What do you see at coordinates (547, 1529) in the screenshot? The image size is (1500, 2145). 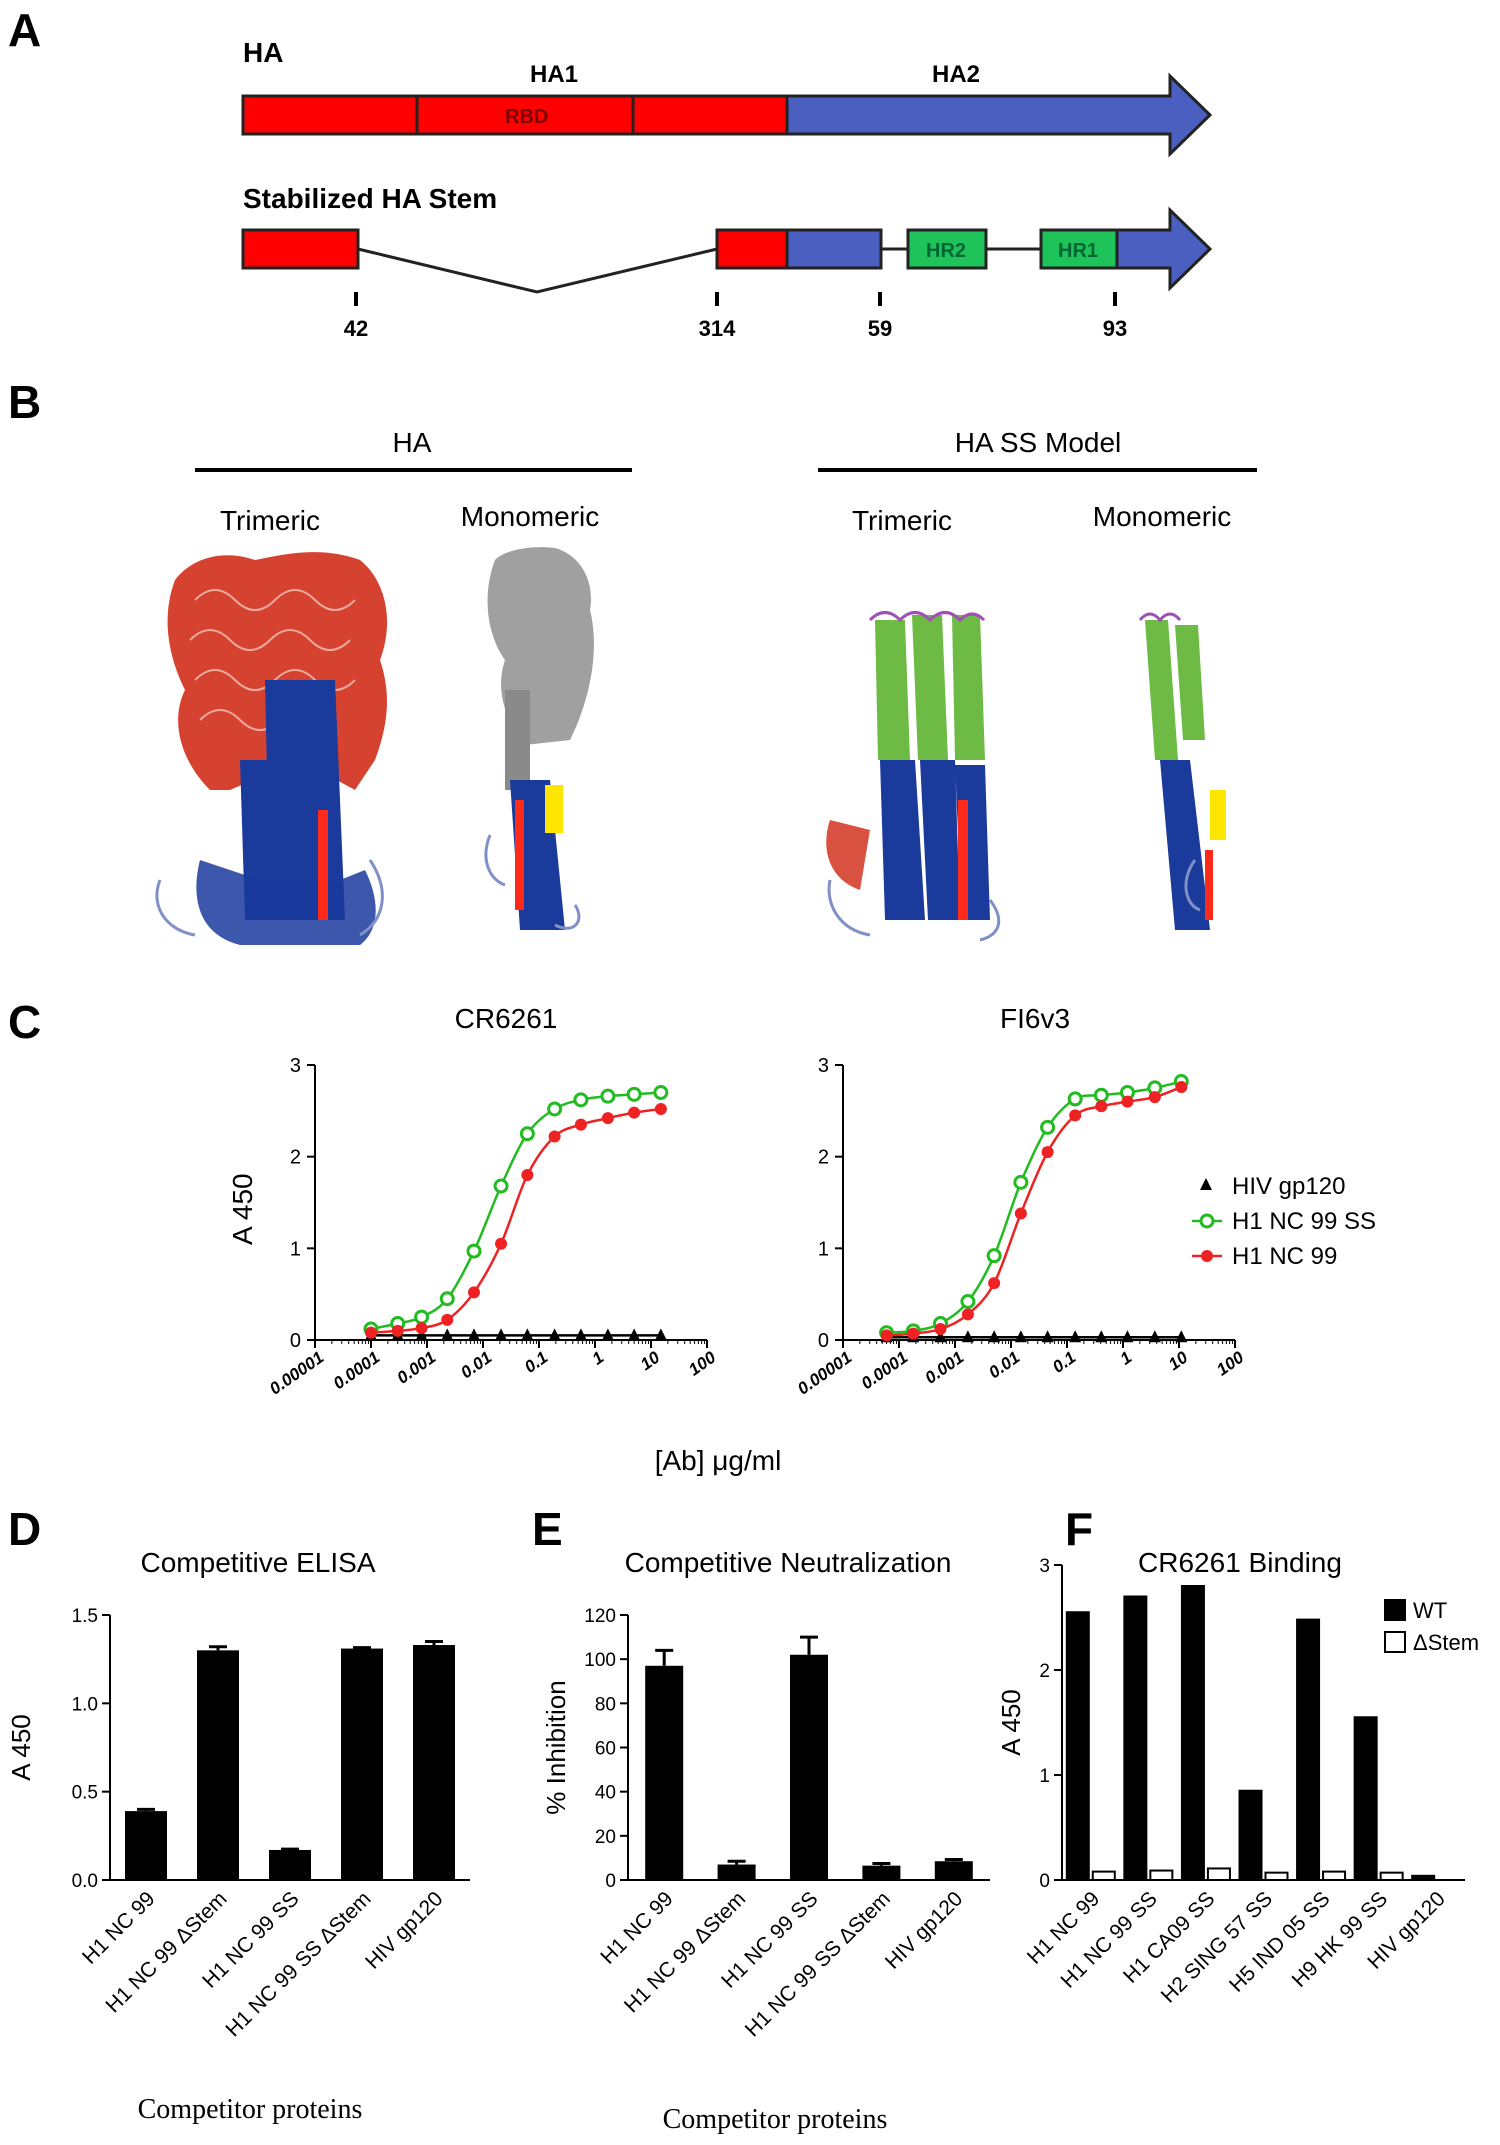 I see `panel-label-e: E` at bounding box center [547, 1529].